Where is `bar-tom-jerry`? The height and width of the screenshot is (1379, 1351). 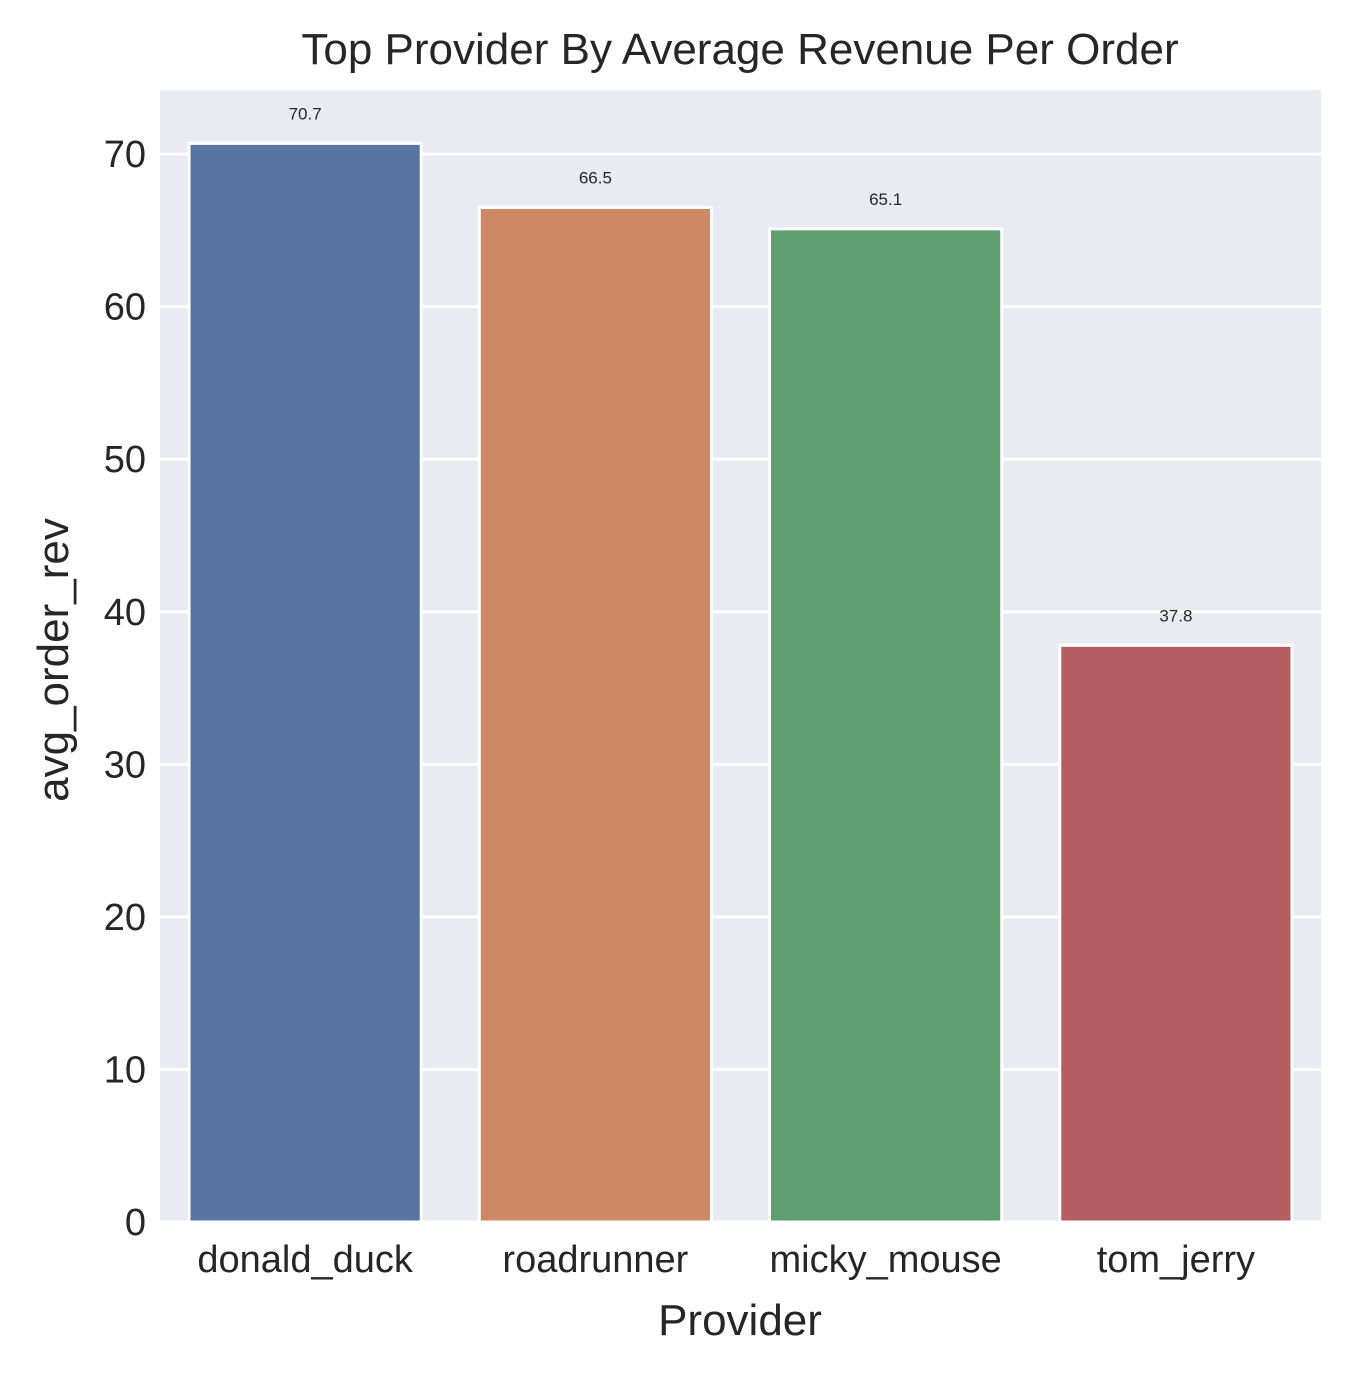
bar-tom-jerry is located at coordinates (1176, 933).